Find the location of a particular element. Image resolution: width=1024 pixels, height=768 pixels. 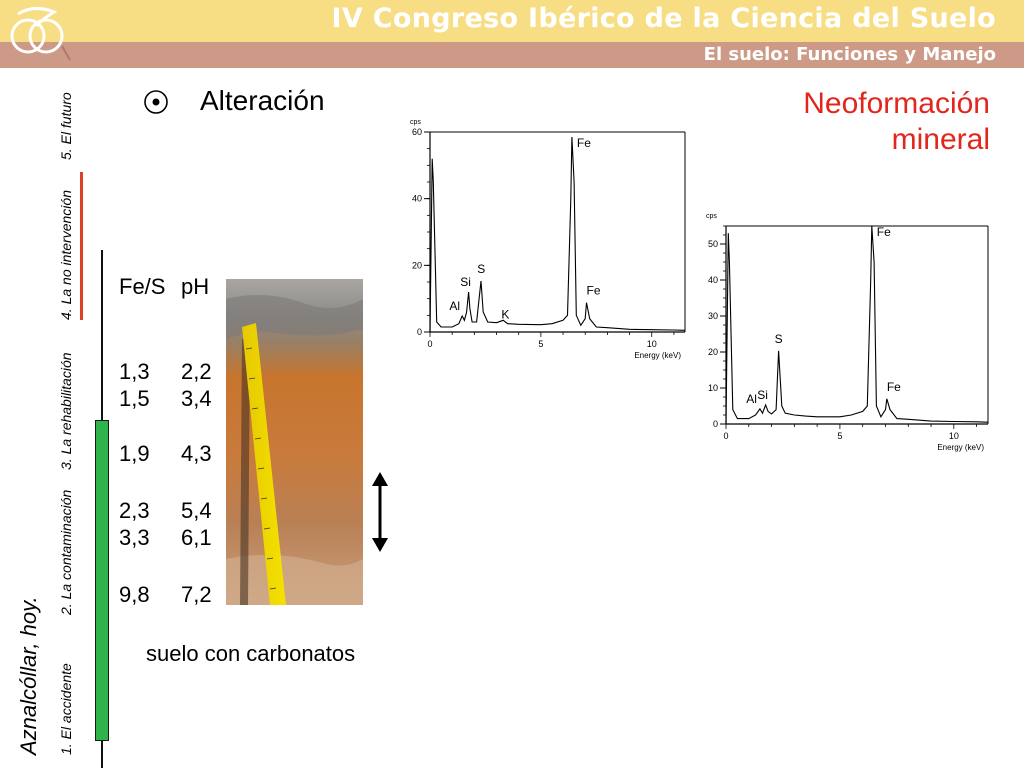

sidebar-item-la-contaminacion: 2. La contaminación is located at coordinates (66, 552).